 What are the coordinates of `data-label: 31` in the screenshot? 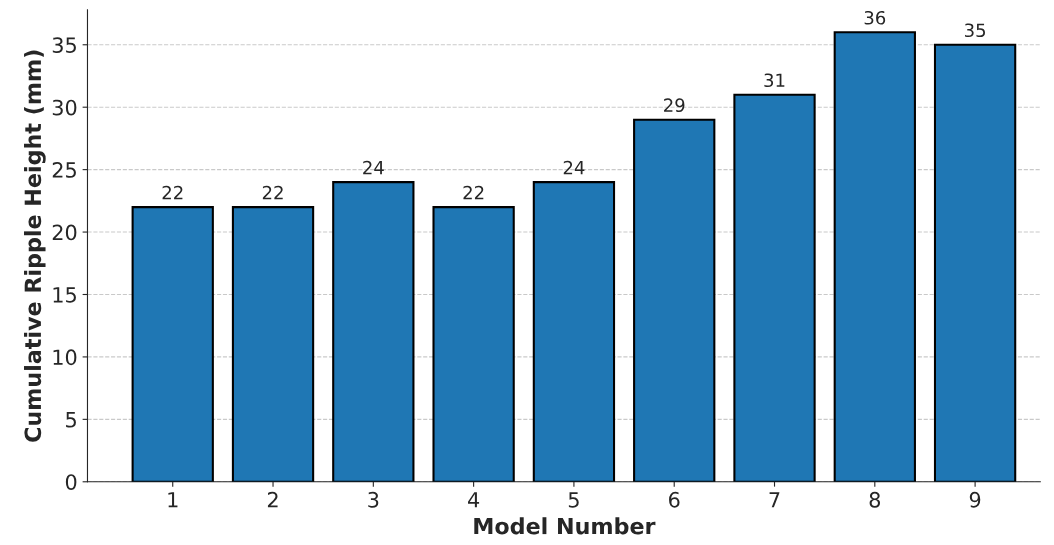 It's located at (774, 80).